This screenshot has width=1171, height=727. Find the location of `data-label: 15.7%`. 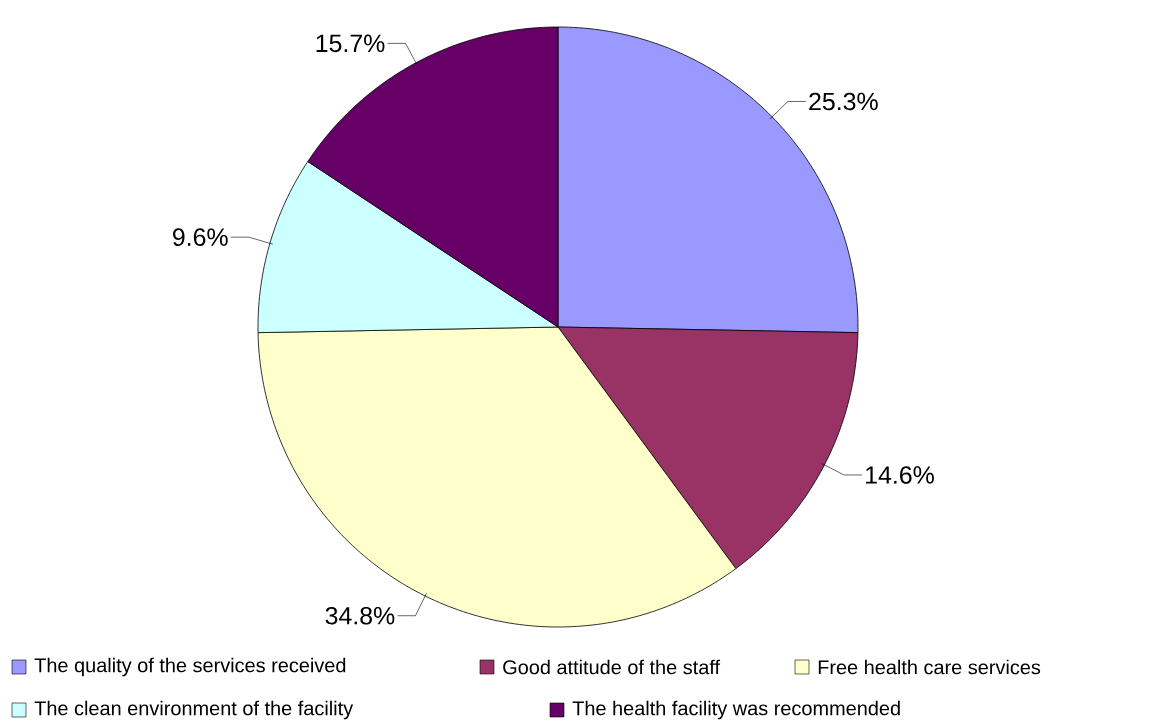

data-label: 15.7% is located at coordinates (350, 43).